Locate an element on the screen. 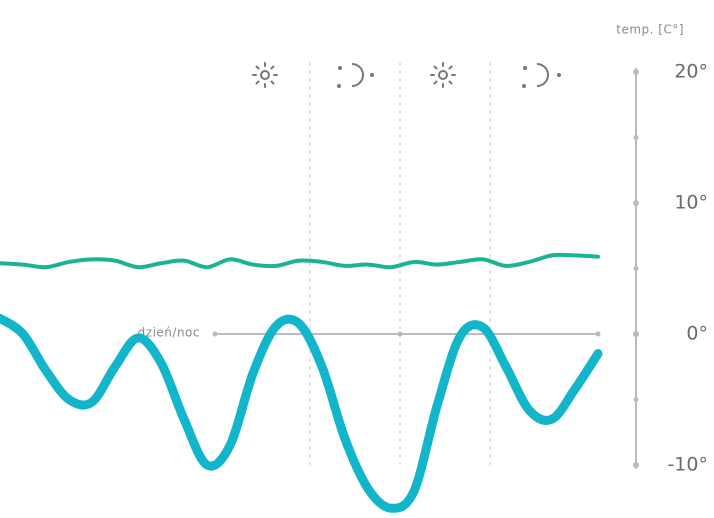  y-tick-label: 20° is located at coordinates (691, 72).